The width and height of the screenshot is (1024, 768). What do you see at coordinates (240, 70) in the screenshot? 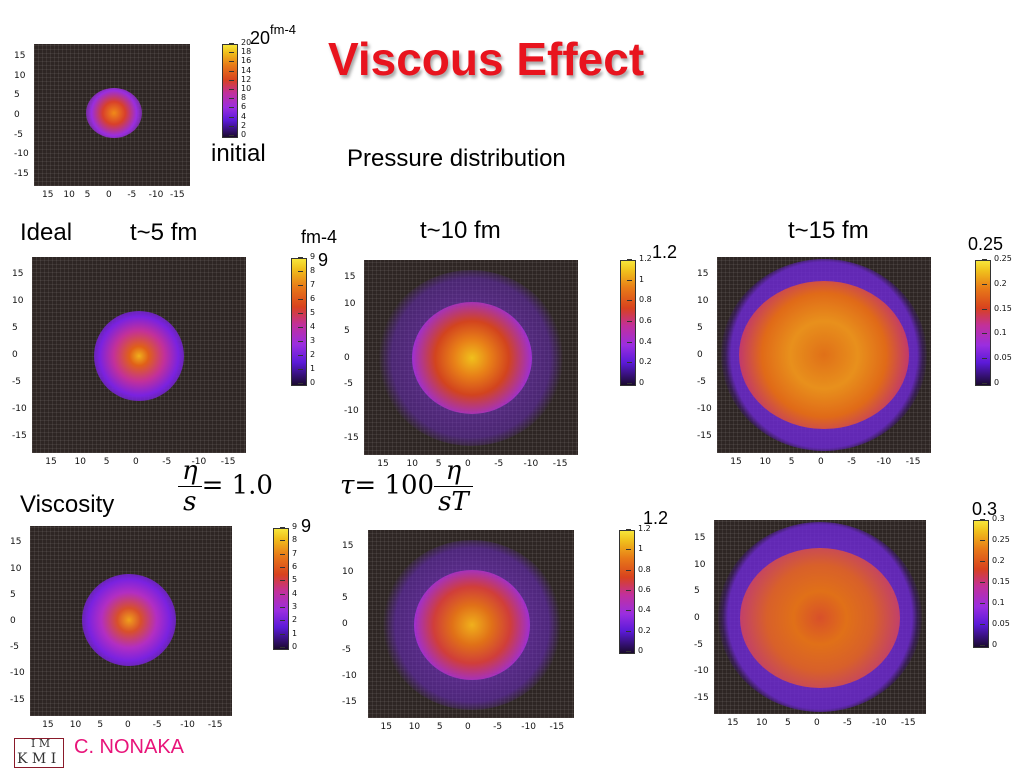
I see `colorbar-tick-label: 14` at bounding box center [240, 70].